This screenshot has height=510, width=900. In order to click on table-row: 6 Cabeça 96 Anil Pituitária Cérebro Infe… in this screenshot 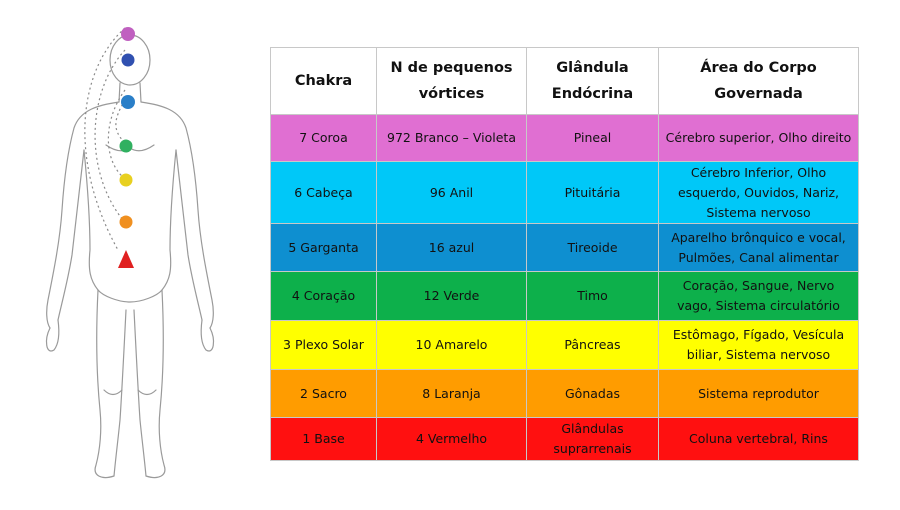, I will do `click(564, 192)`.